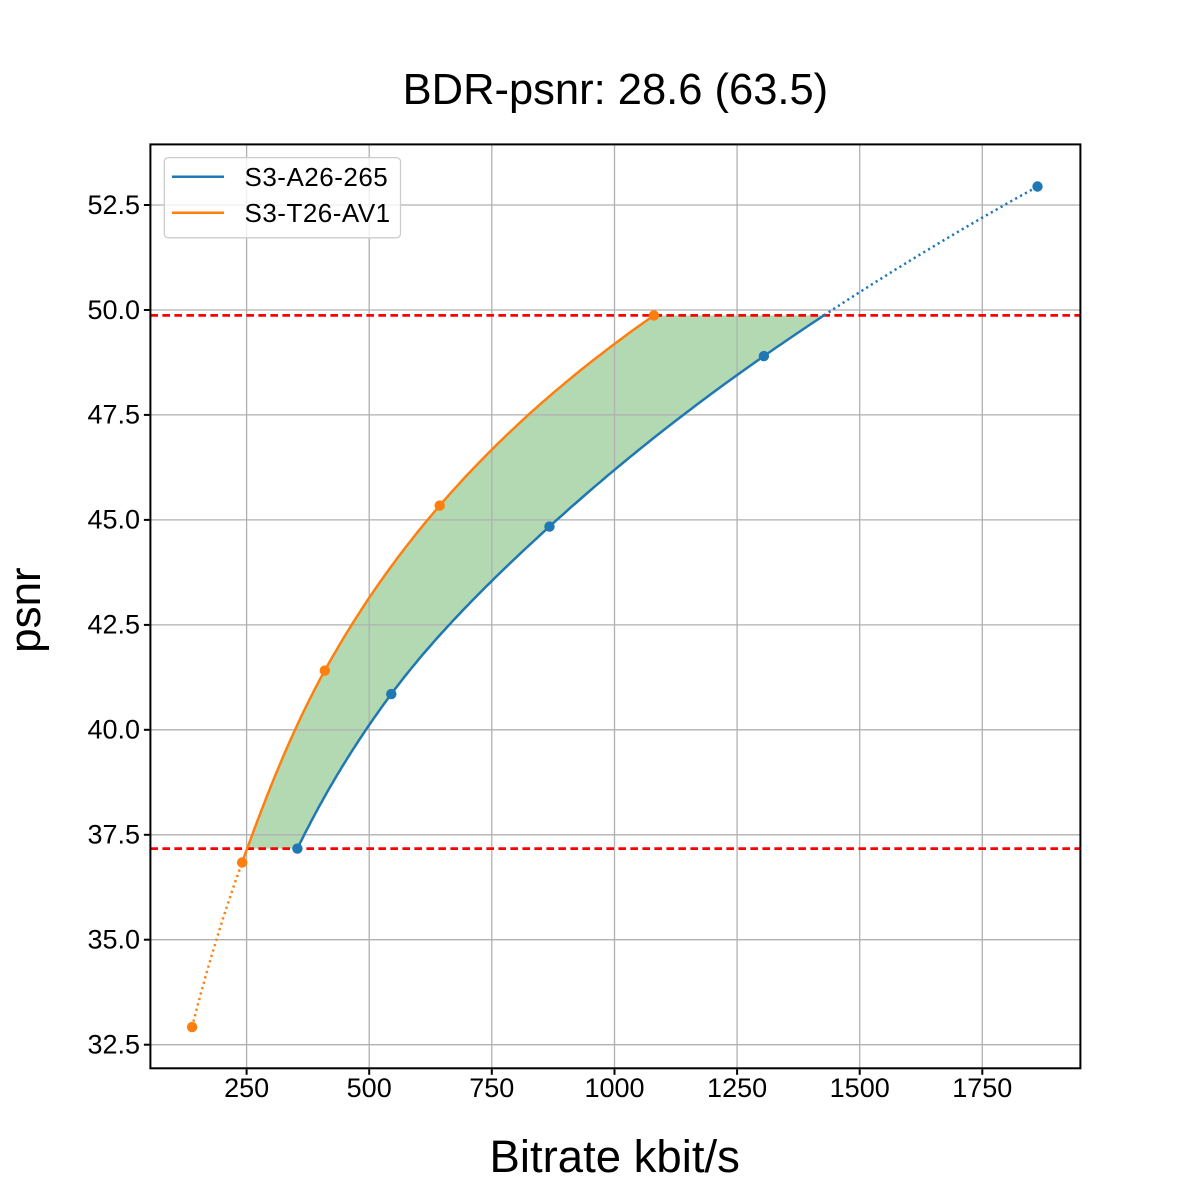 The height and width of the screenshot is (1200, 1200). Describe the element at coordinates (491, 1088) in the screenshot. I see `svg-text: 750` at that location.